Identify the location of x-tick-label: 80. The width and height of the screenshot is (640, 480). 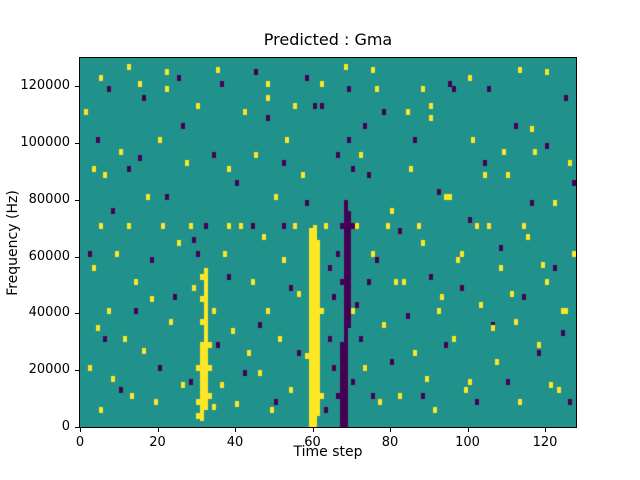
(390, 442).